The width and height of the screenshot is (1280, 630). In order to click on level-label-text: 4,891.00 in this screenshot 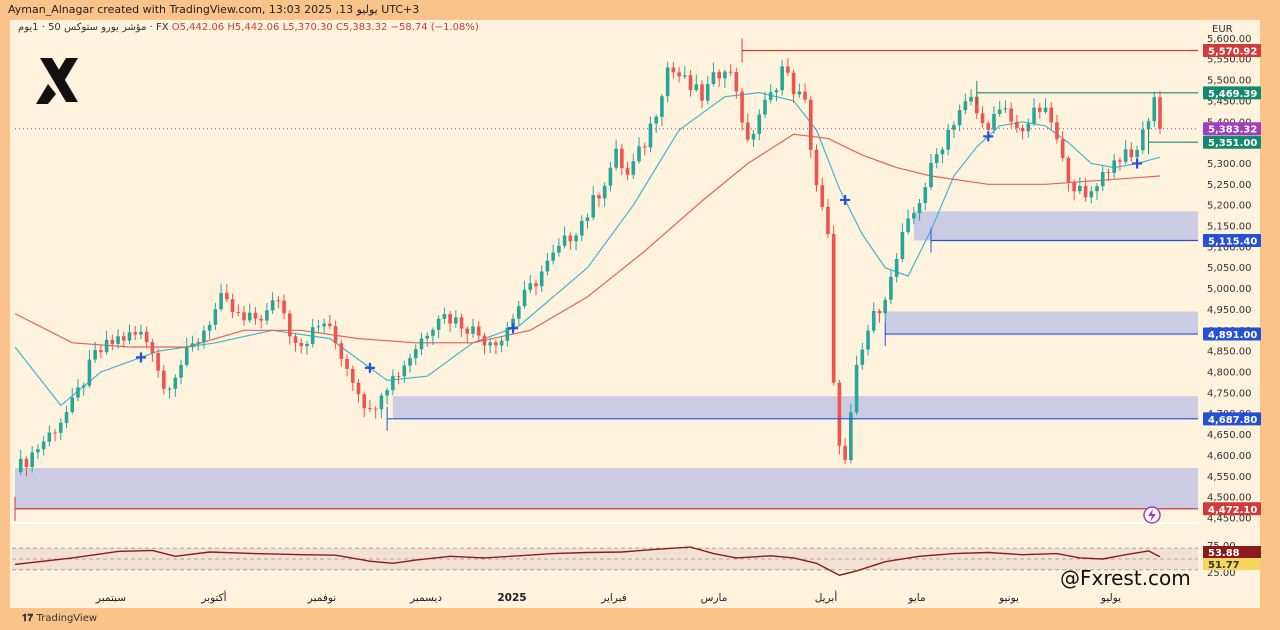, I will do `click(1232, 335)`.